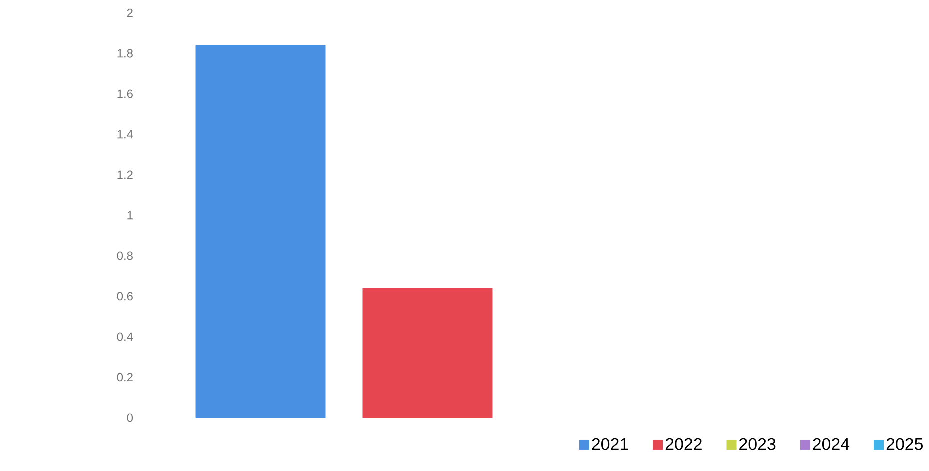  Describe the element at coordinates (130, 215) in the screenshot. I see `y-tick-label: 1` at that location.